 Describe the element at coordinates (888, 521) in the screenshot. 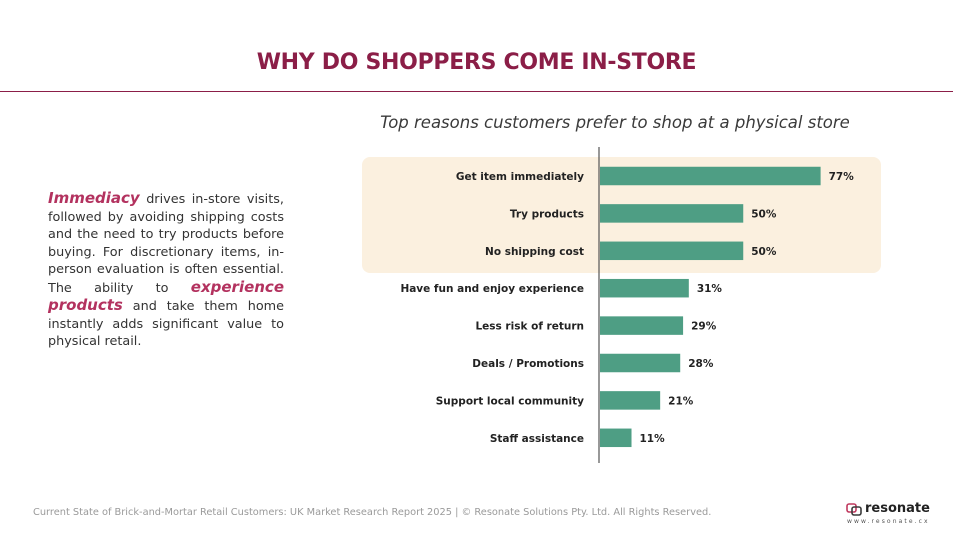

I see `logo-url: www.resonate.cx` at that location.